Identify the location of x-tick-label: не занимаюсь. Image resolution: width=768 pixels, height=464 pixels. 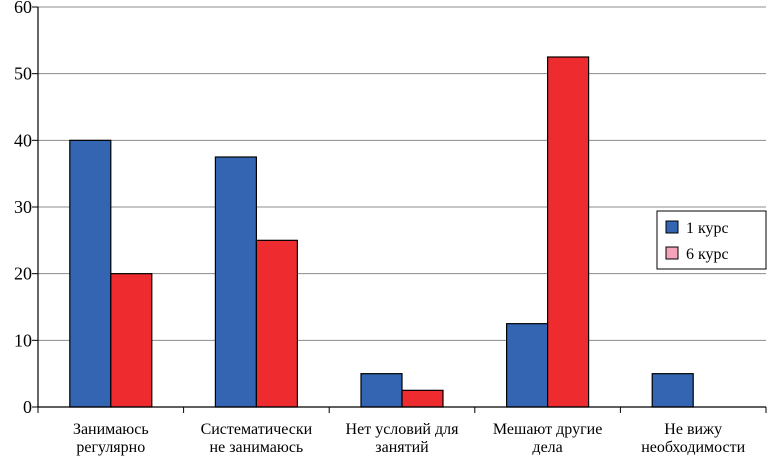
(257, 447).